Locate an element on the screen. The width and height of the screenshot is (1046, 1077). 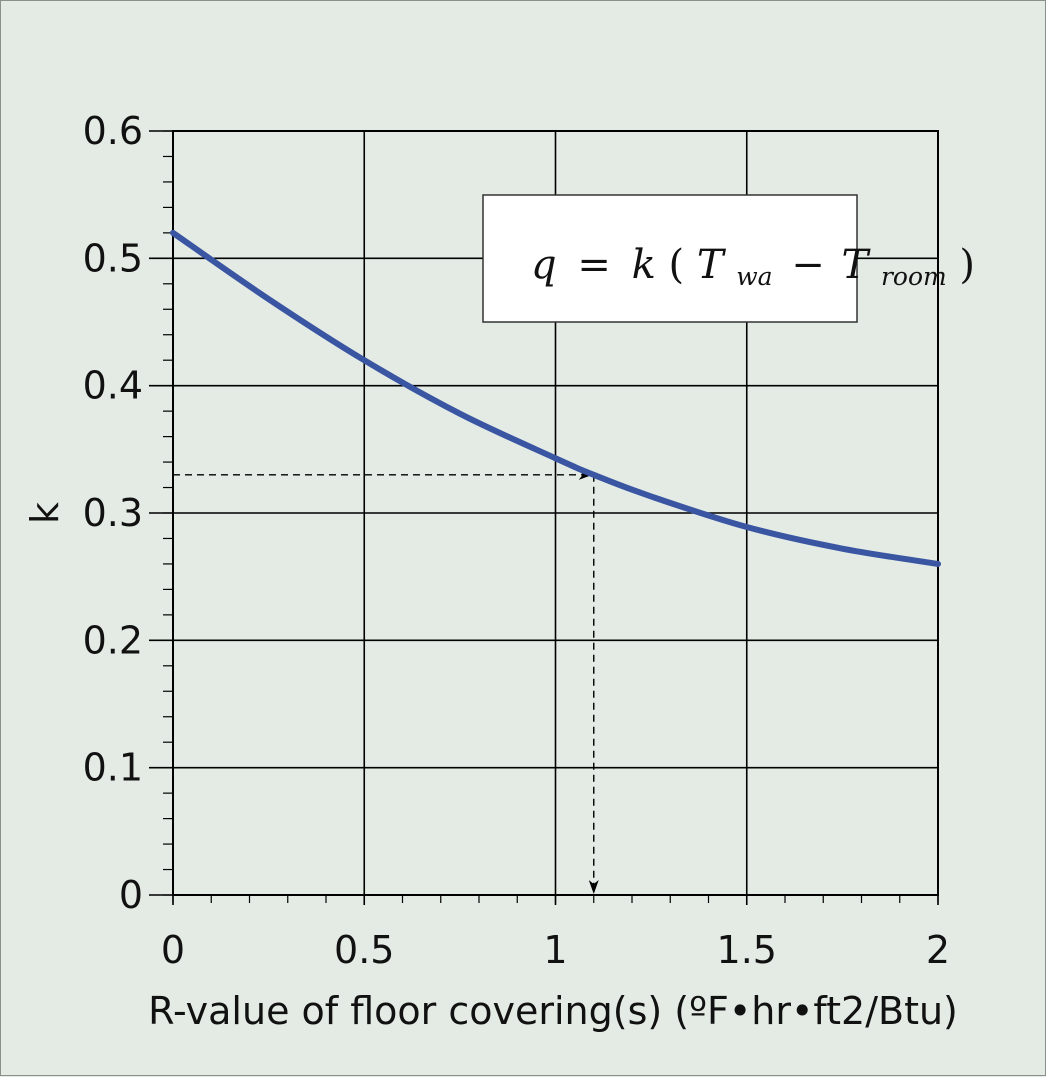
y-axis-title: k is located at coordinates (45, 513).